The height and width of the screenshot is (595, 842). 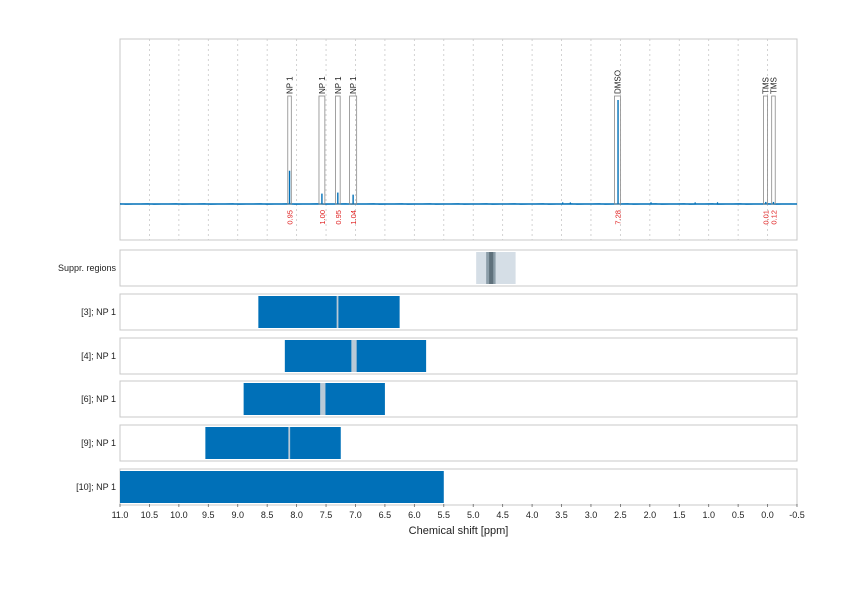 I want to click on x-tick-label: 11.0, so click(x=120, y=515).